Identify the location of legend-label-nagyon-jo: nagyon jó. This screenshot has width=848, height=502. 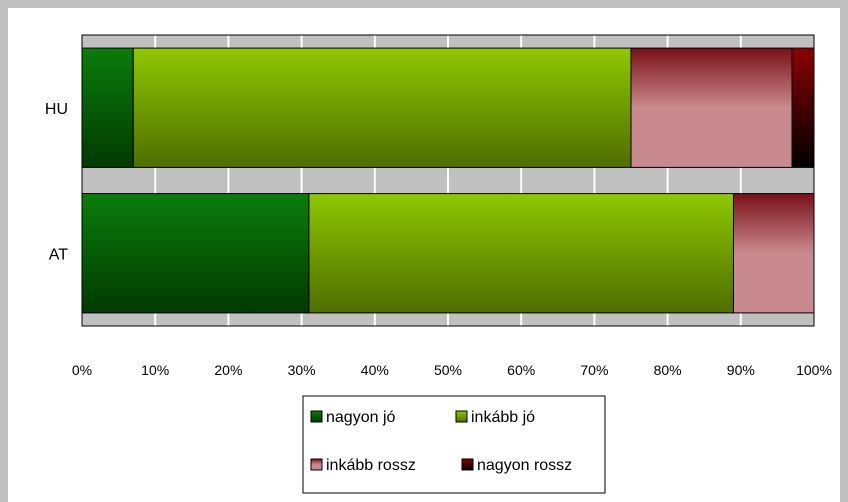
(360, 417).